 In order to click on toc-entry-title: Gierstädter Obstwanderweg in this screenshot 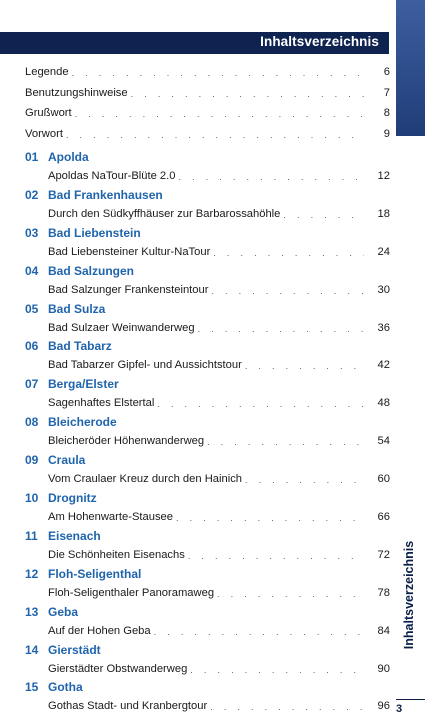, I will do `click(118, 668)`.